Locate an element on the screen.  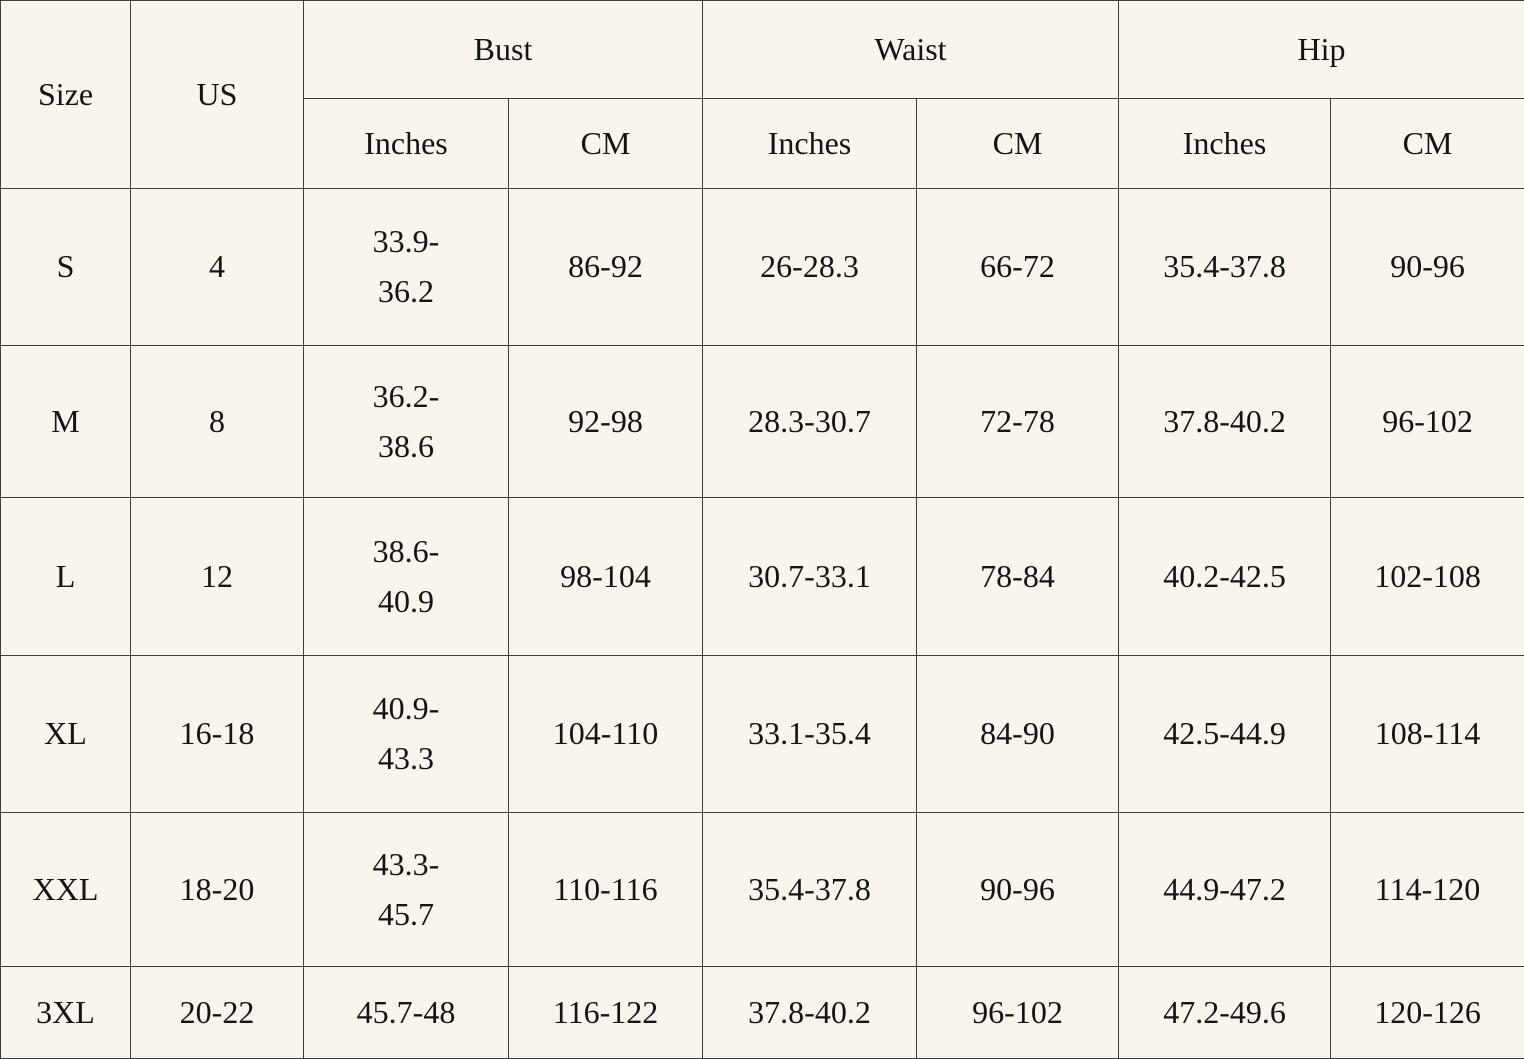
header-row-groups: Size US Bust Waist Hip is located at coordinates (762, 50).